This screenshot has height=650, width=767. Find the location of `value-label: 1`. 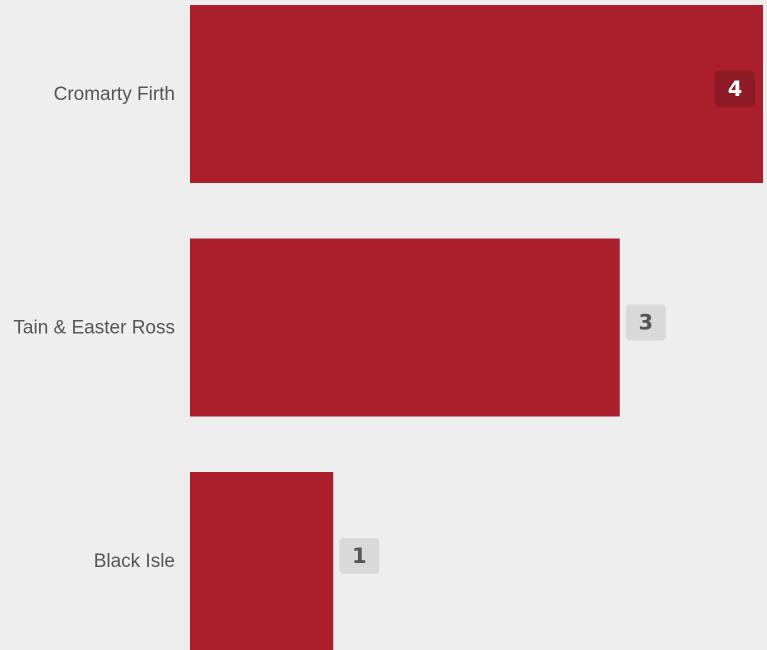

value-label: 1 is located at coordinates (359, 556).